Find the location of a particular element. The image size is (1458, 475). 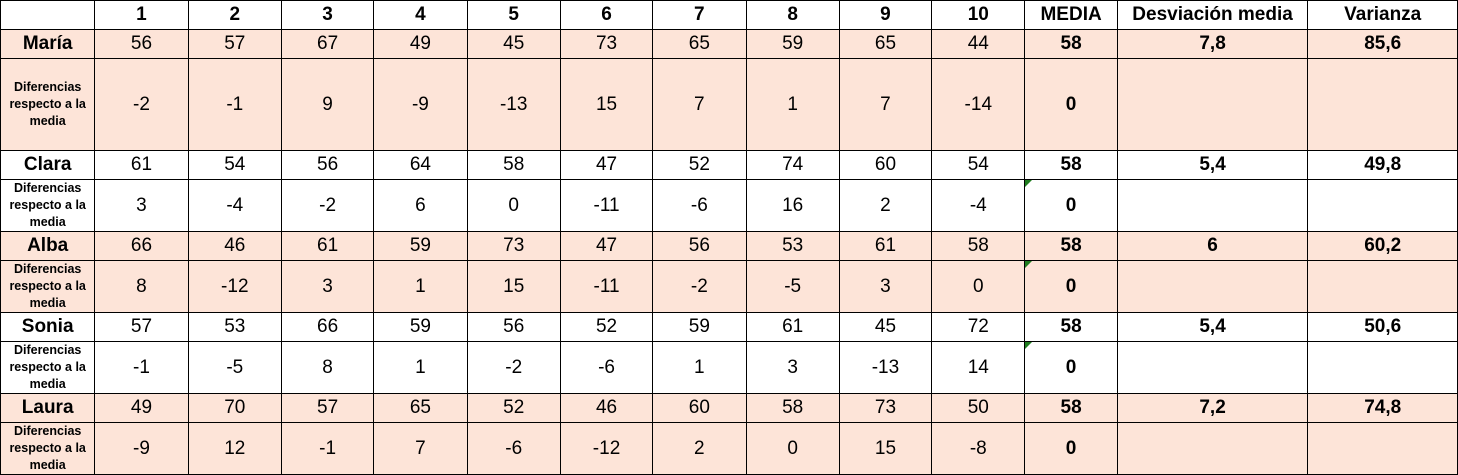

varianza-cell: 49,8 is located at coordinates (1382, 165).